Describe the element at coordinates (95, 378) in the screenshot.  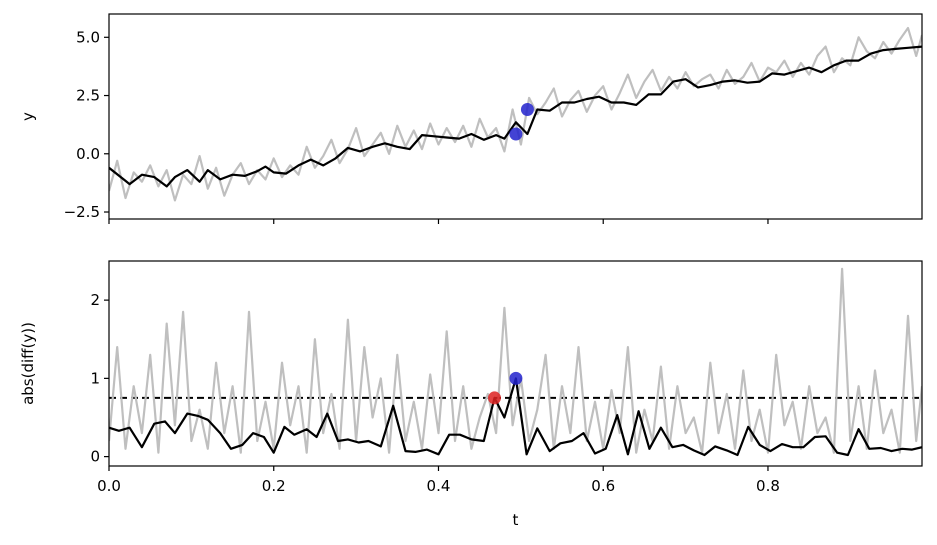
I see `bottom-ytick-label: 1` at that location.